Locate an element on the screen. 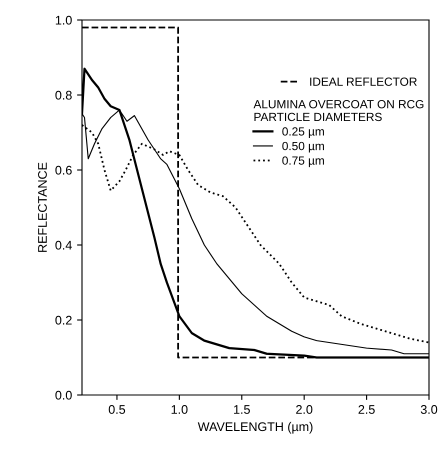 This screenshot has width=440, height=449. y-tick-label: 1.0 is located at coordinates (64, 20).